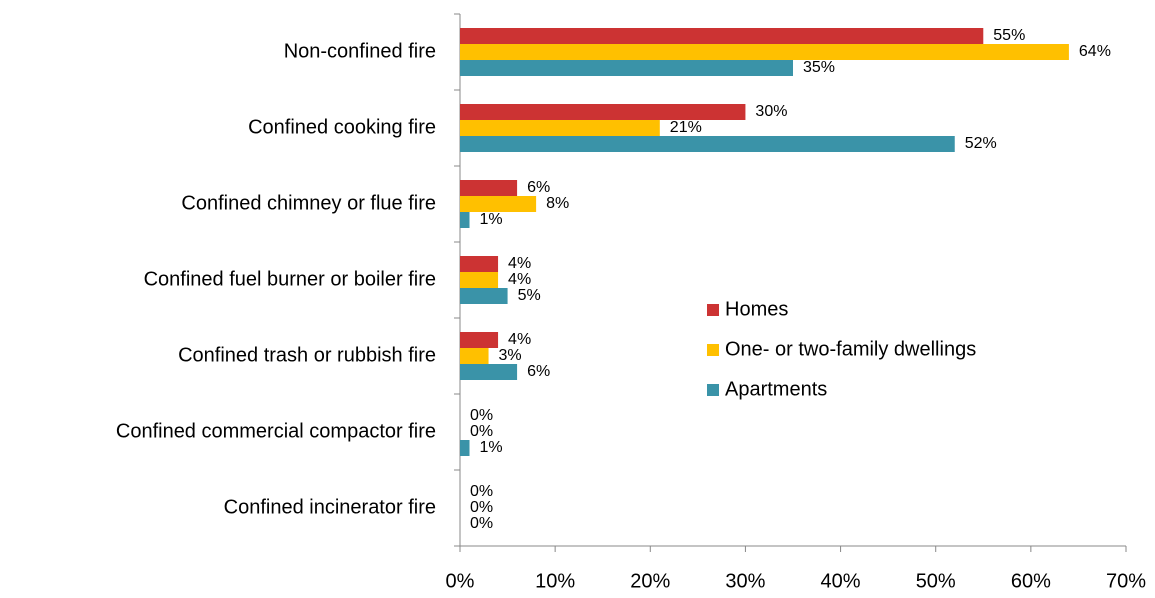 This screenshot has height=598, width=1155. I want to click on x-tick-label: 10%, so click(555, 581).